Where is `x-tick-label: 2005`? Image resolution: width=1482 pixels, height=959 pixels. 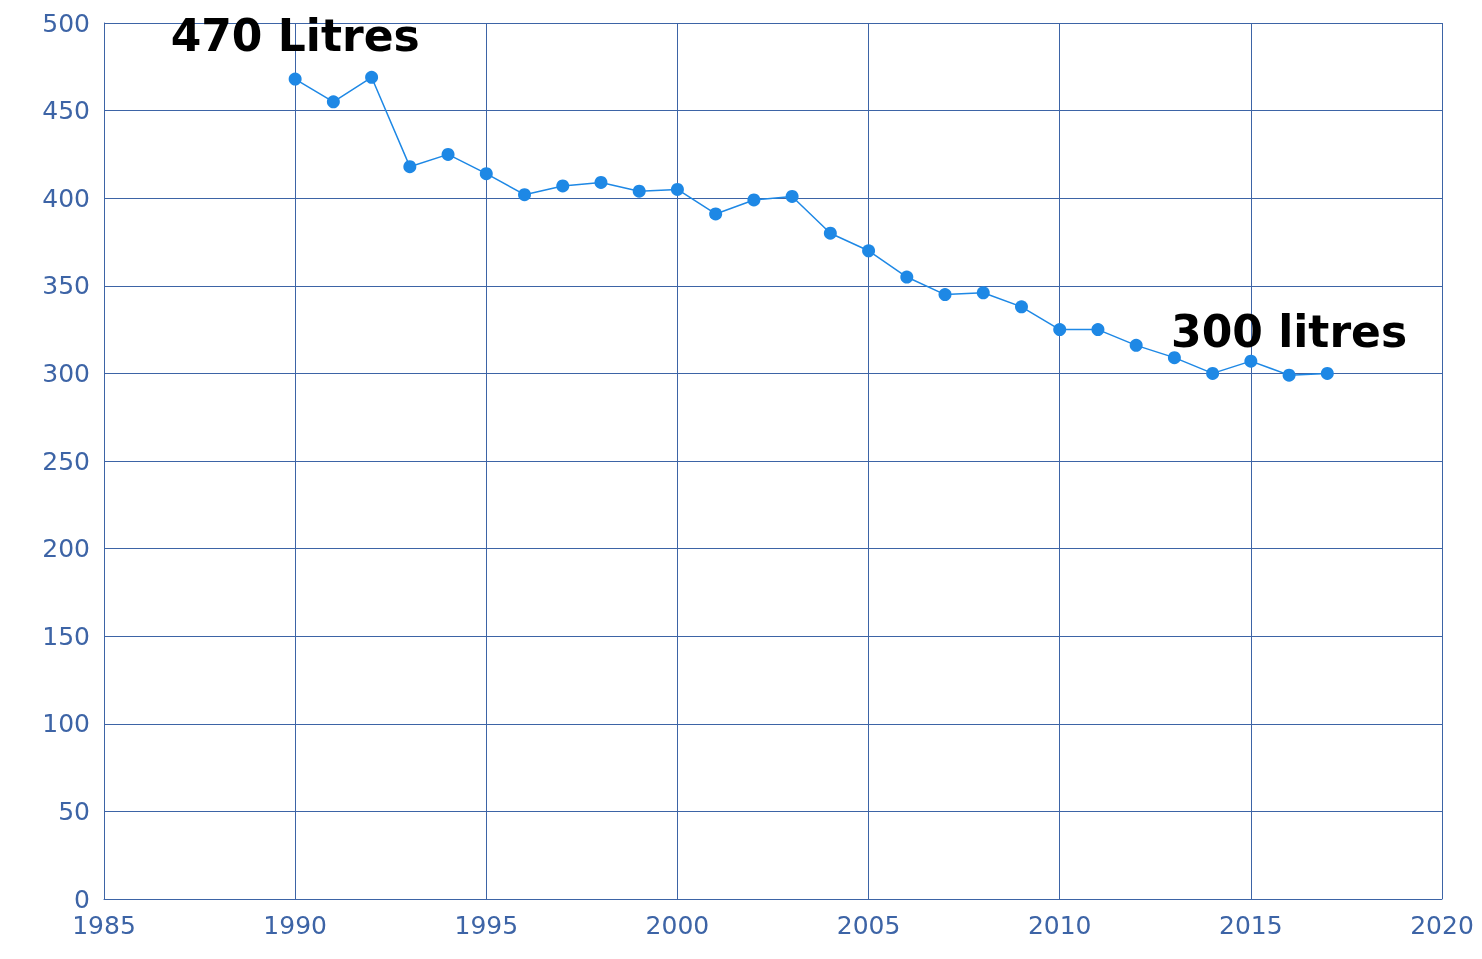 x-tick-label: 2005 is located at coordinates (868, 925).